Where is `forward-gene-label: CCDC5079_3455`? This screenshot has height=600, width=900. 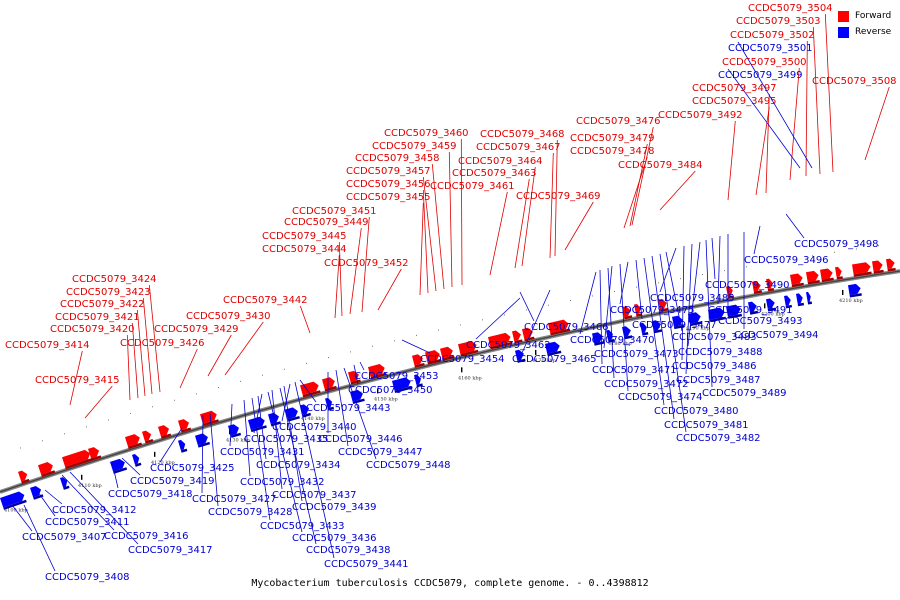 forward-gene-label: CCDC5079_3455 is located at coordinates (388, 197).